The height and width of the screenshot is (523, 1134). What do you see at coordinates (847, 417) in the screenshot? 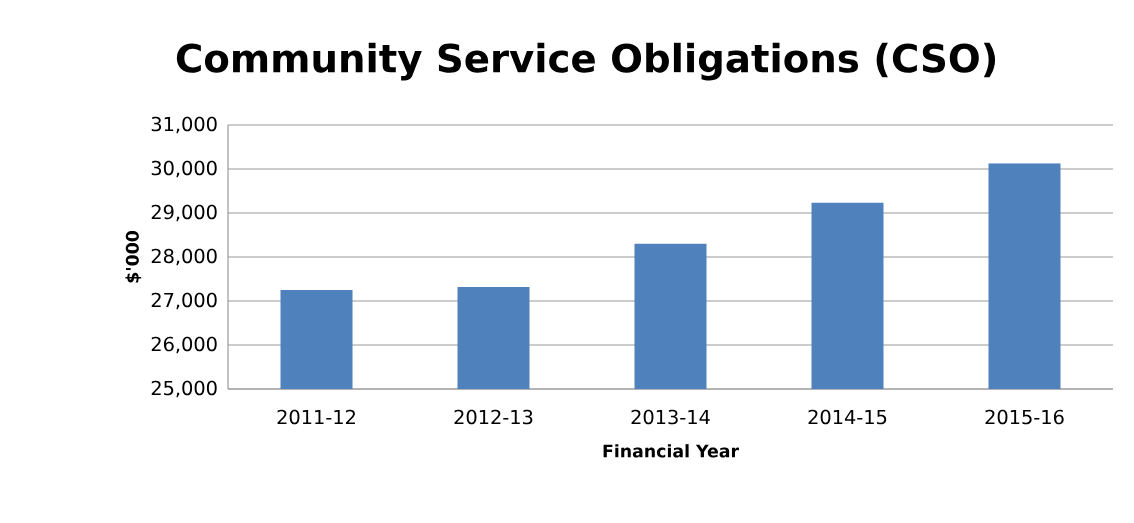
I see `x-tick-label: 2014-15` at bounding box center [847, 417].